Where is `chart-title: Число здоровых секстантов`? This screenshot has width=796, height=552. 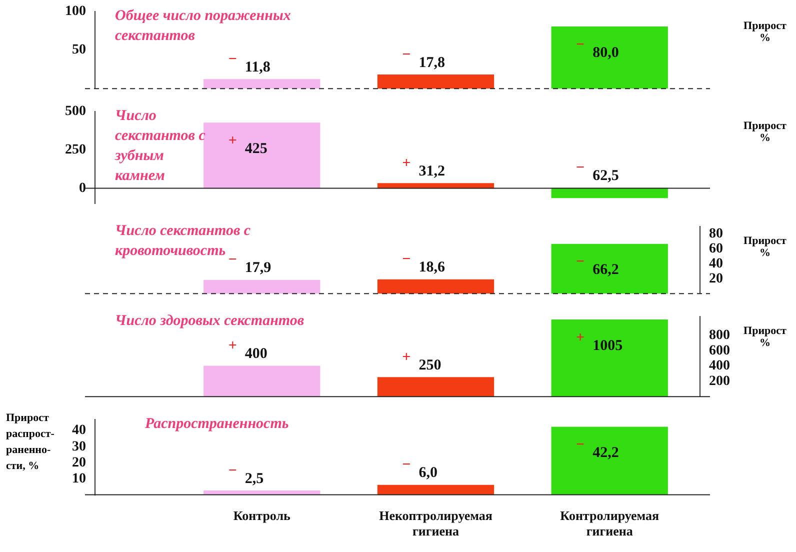 chart-title: Число здоровых секстантов is located at coordinates (210, 321).